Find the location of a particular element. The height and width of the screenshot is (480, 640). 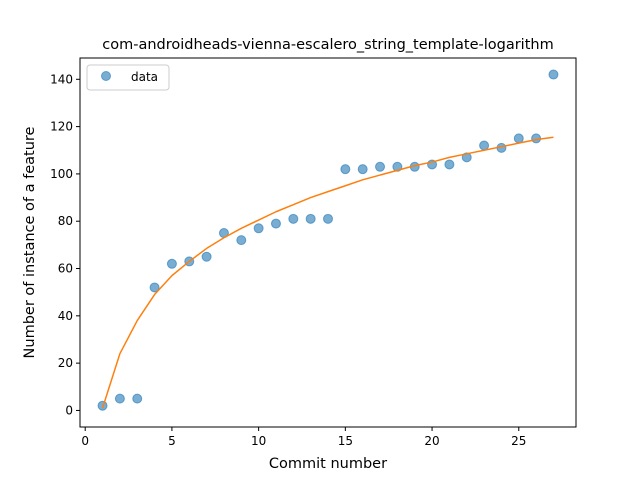

legend-label-data: data is located at coordinates (144, 77).